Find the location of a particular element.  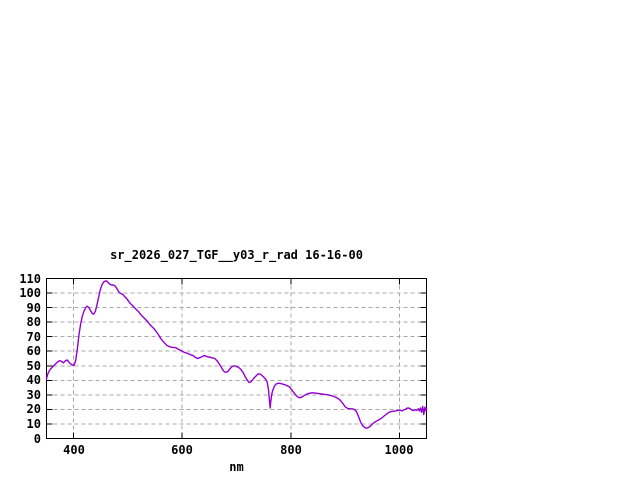

y-tick-label: 100 is located at coordinates (30, 293).